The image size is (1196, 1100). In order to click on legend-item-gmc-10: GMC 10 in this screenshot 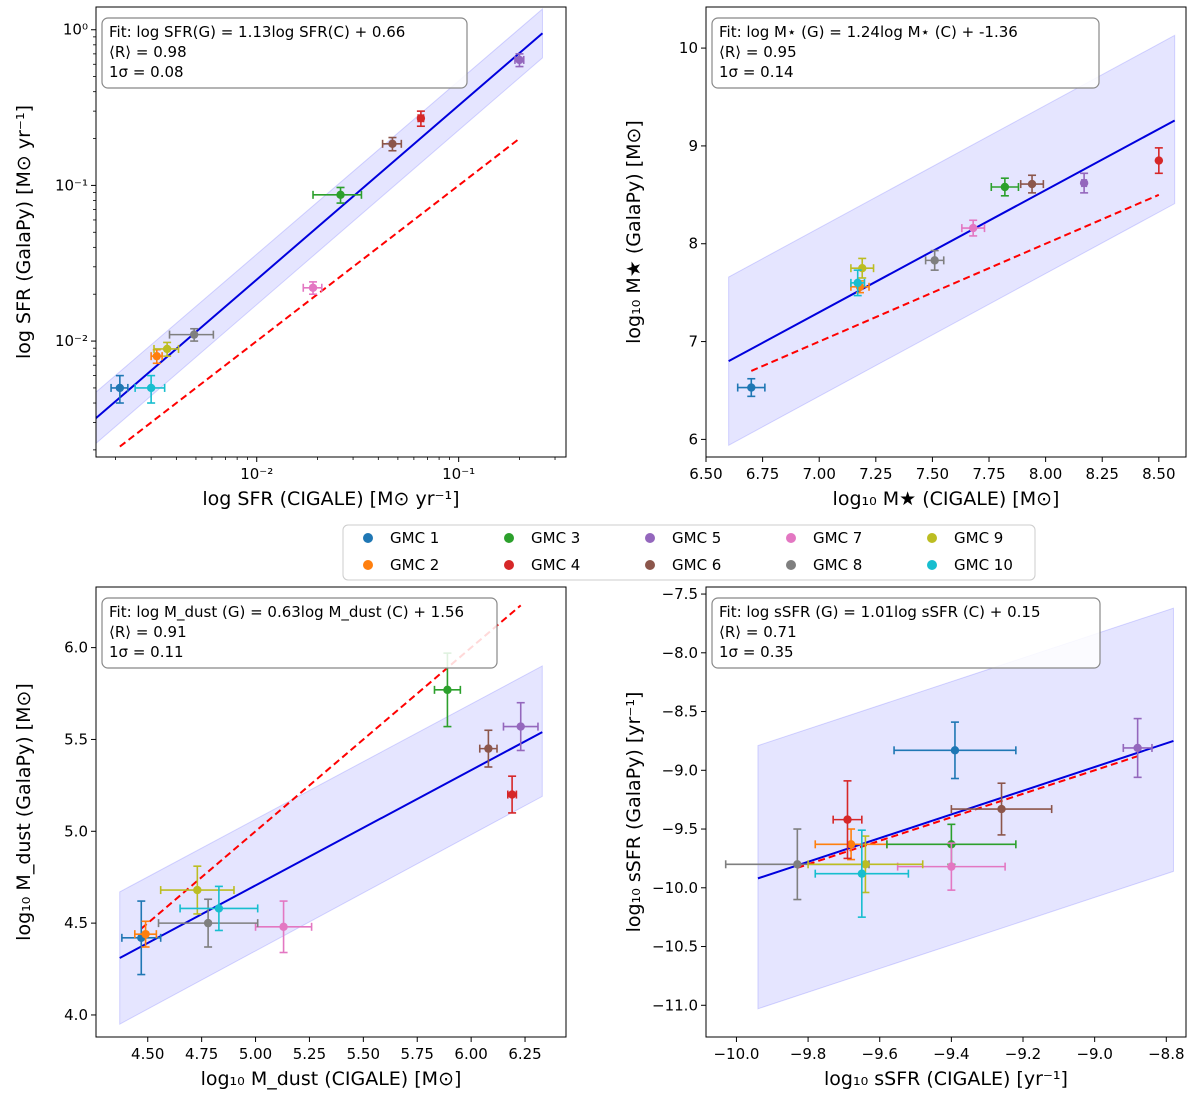, I will do `click(970, 565)`.